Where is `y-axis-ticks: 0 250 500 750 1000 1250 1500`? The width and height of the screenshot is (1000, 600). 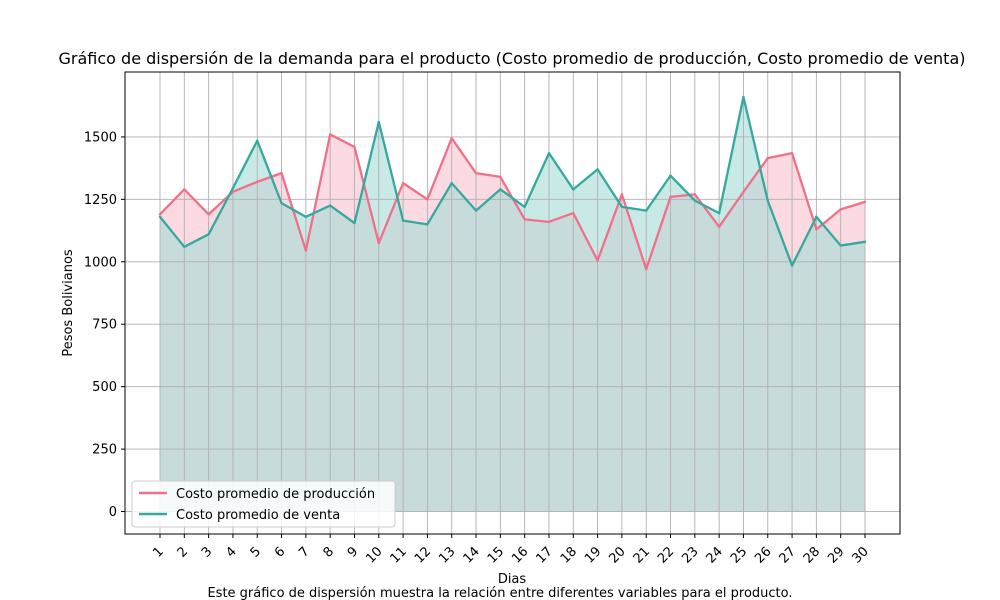 y-axis-ticks: 0 250 500 750 1000 1250 1500 is located at coordinates (104, 325).